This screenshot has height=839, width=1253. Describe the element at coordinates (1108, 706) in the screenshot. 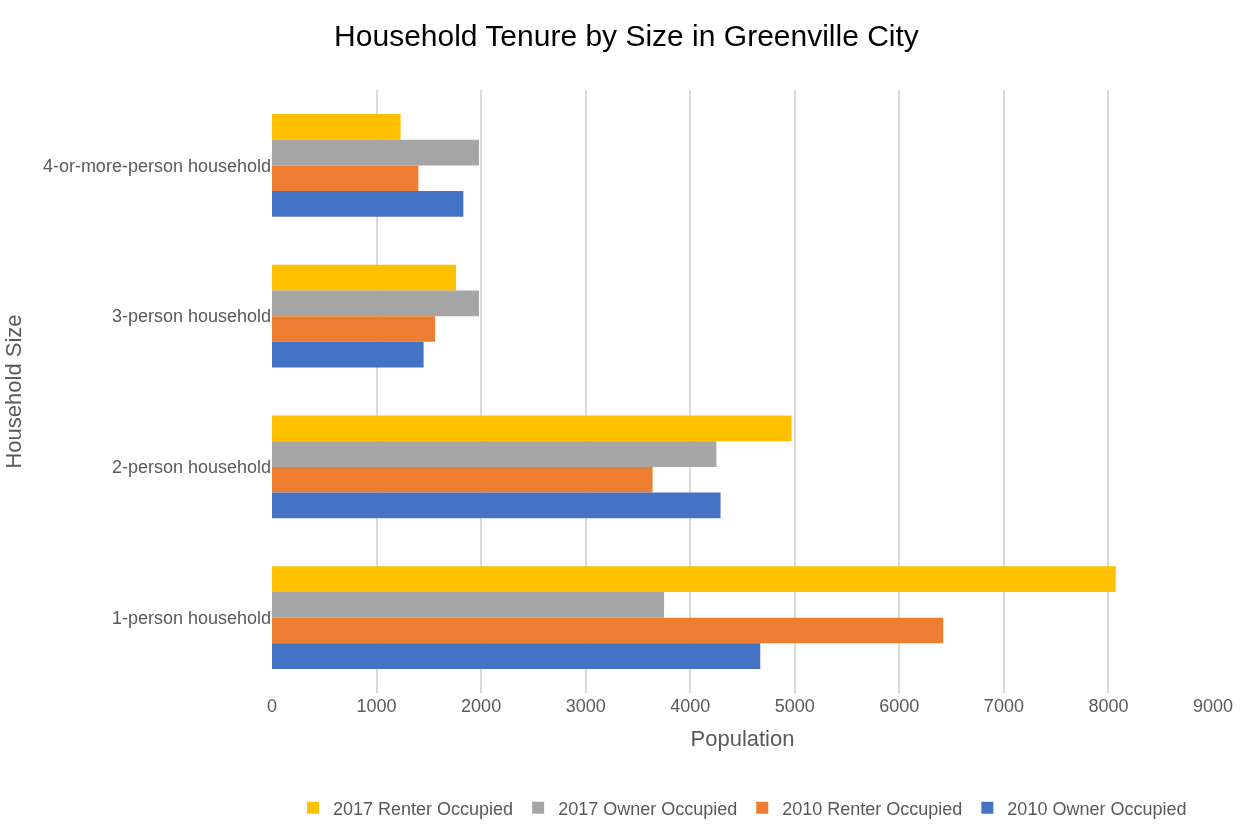

I see `x-tick-label: 8000` at that location.